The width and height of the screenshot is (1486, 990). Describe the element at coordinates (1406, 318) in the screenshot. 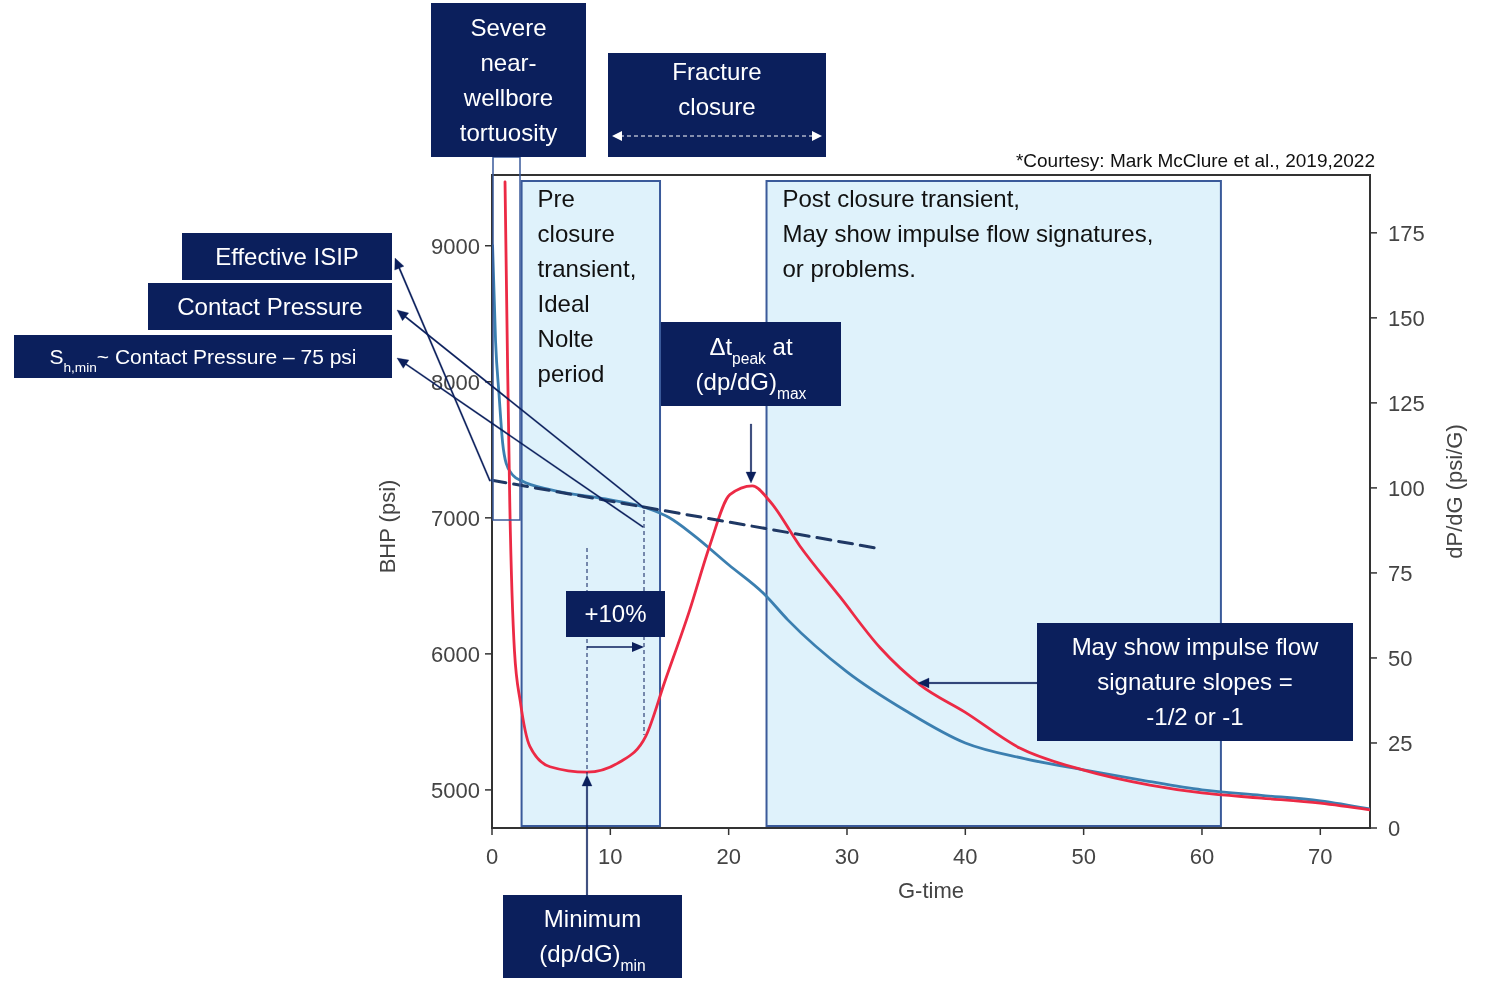

I see `y2-tick-label: 150` at that location.